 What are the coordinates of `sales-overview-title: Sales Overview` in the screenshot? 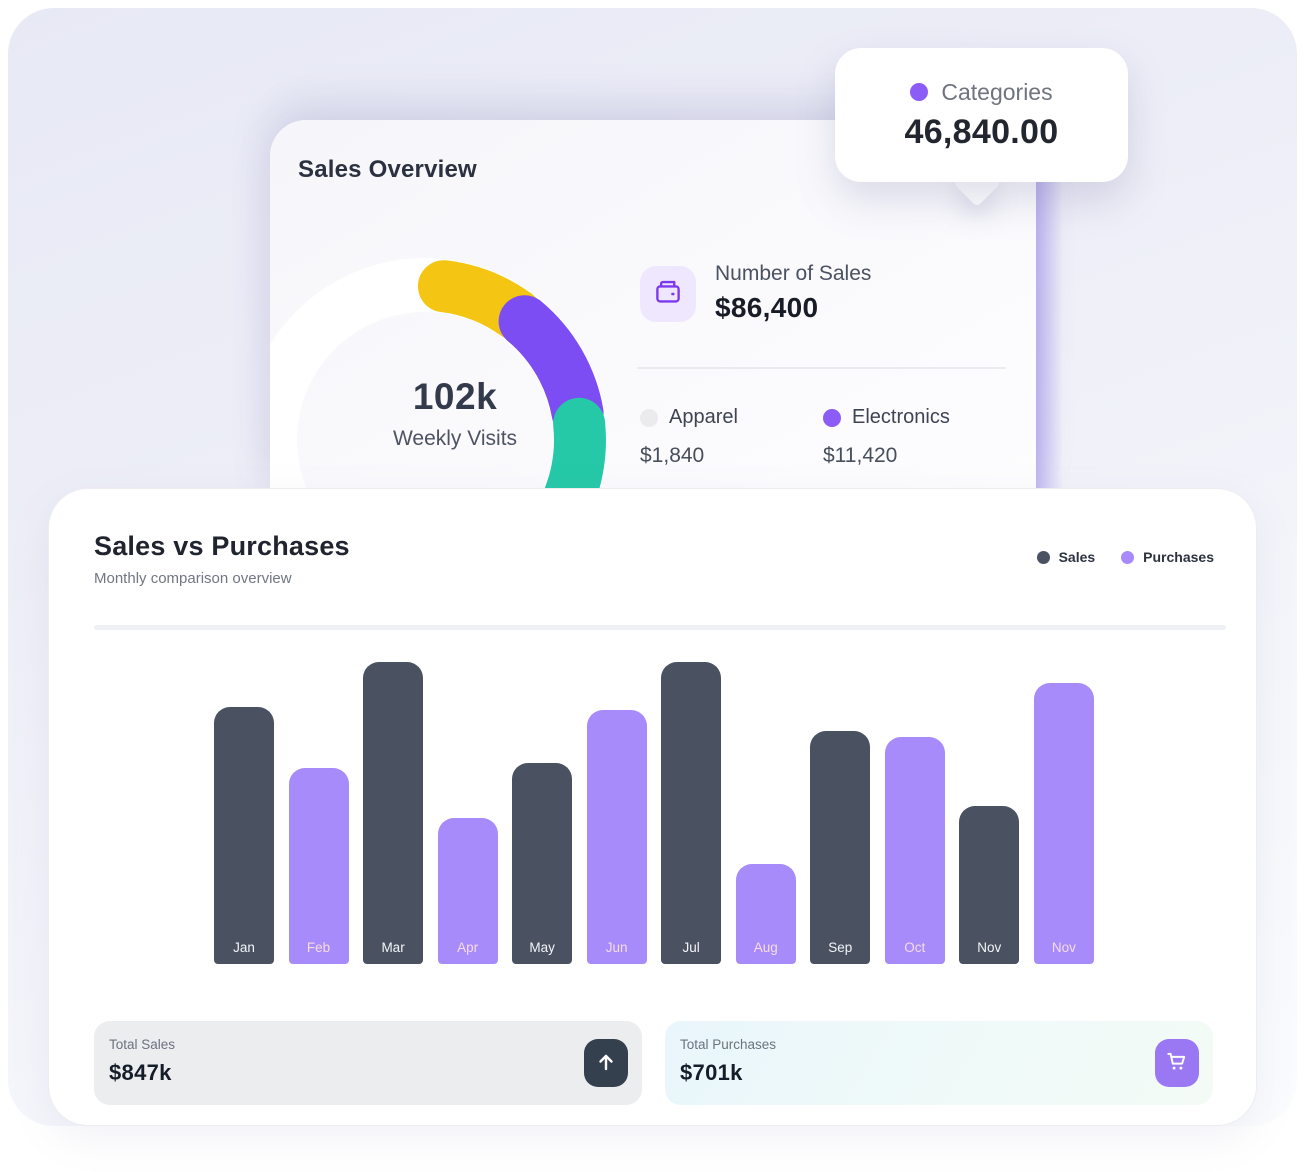 It's located at (387, 169).